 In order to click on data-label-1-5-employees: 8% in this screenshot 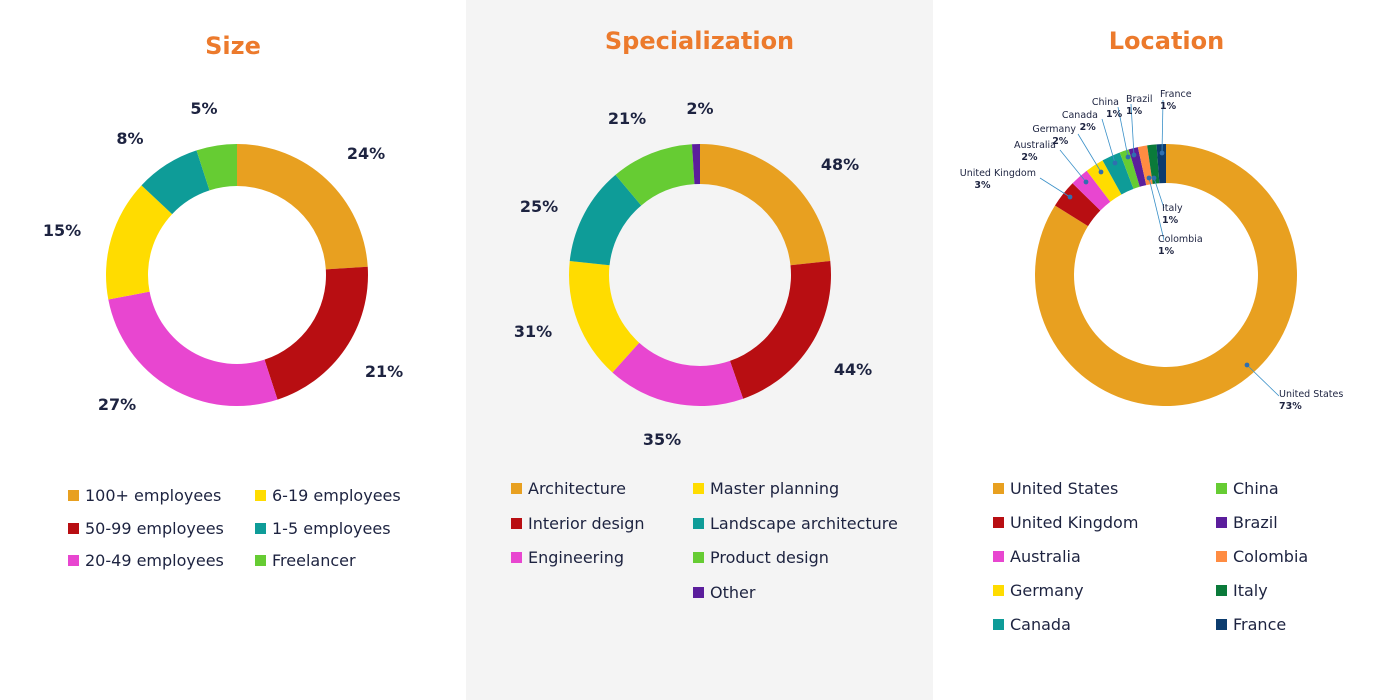, I will do `click(129, 138)`.